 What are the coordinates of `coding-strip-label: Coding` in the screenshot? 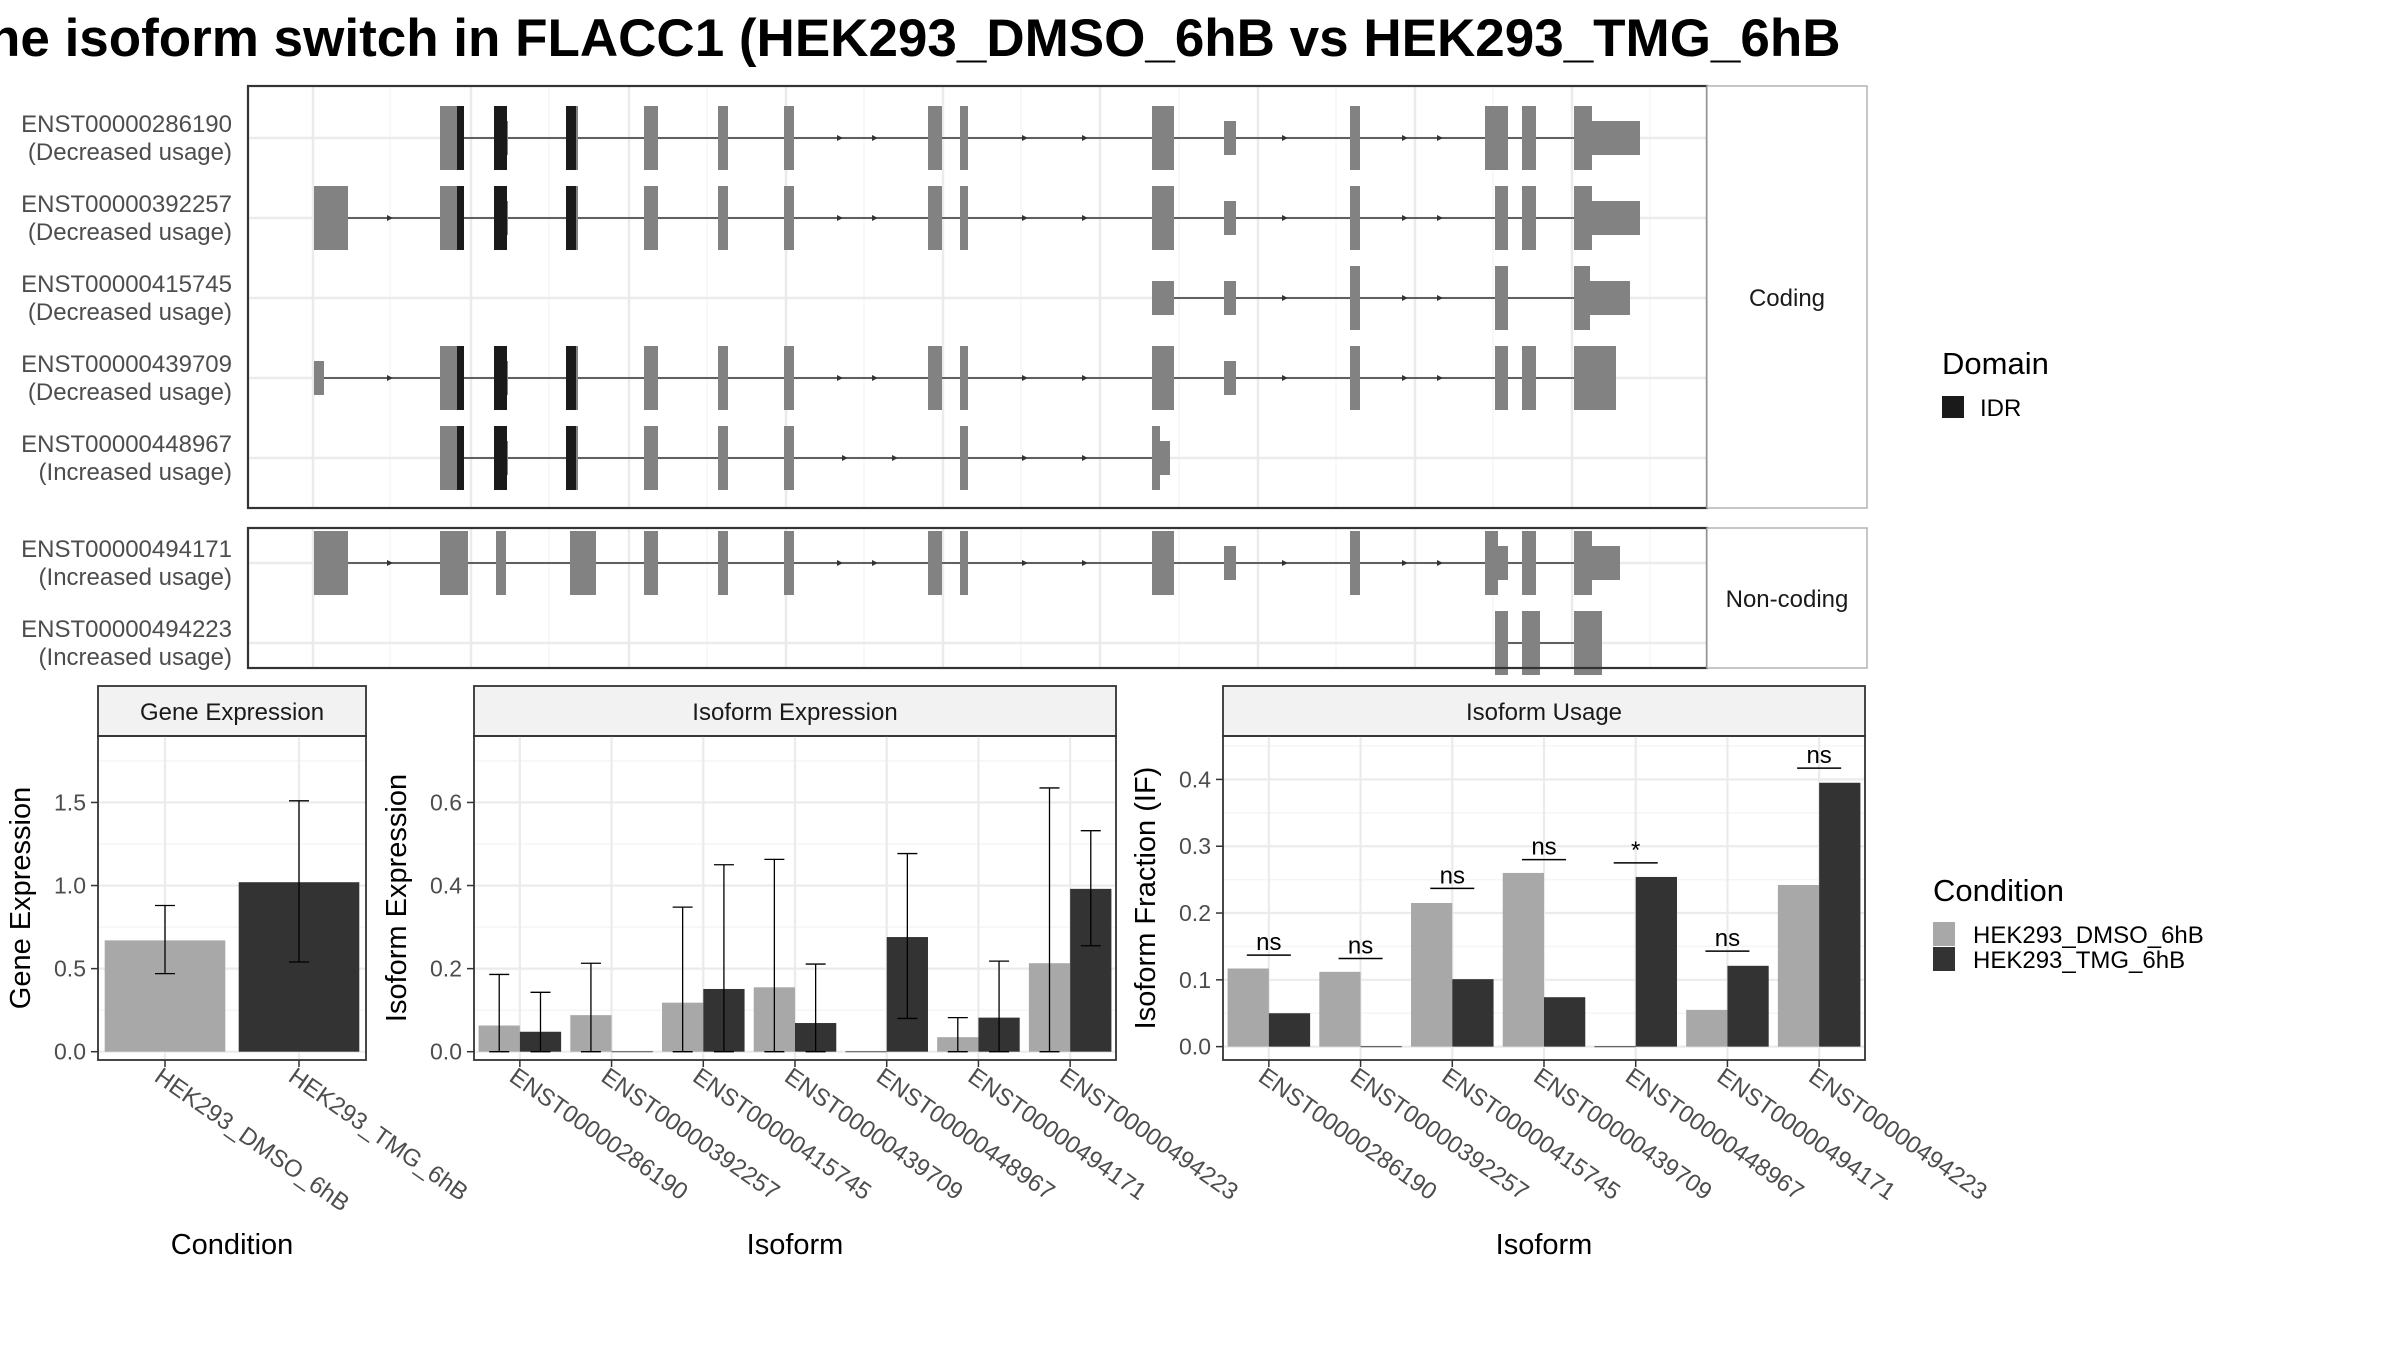 It's located at (1787, 298).